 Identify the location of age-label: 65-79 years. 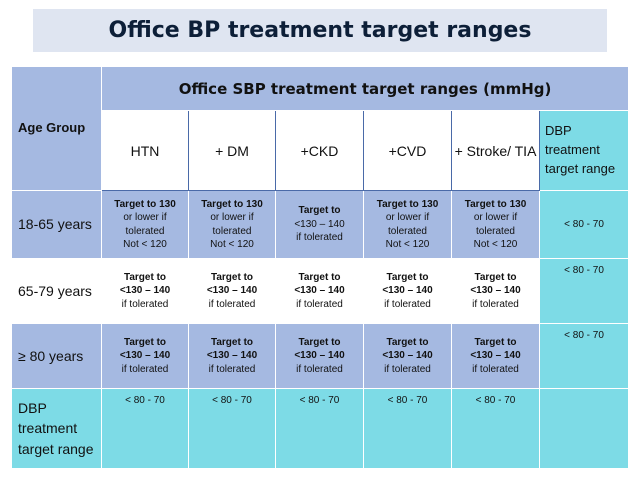
(56, 291).